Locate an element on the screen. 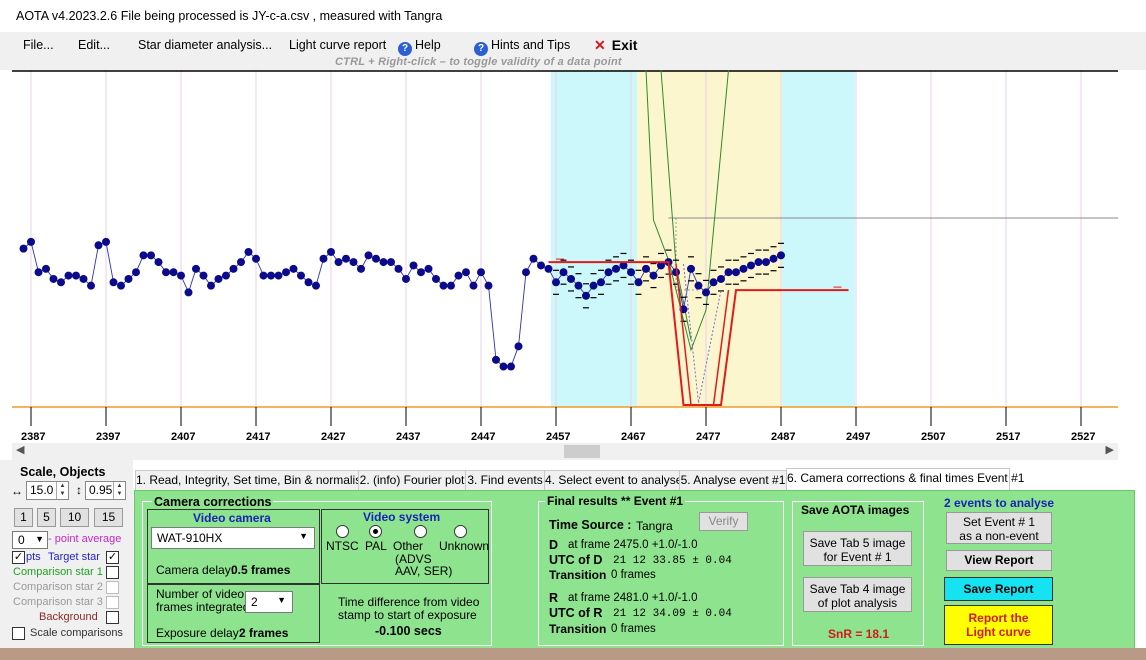 The image size is (1146, 660). x-tick-label: 2427 is located at coordinates (333, 436).